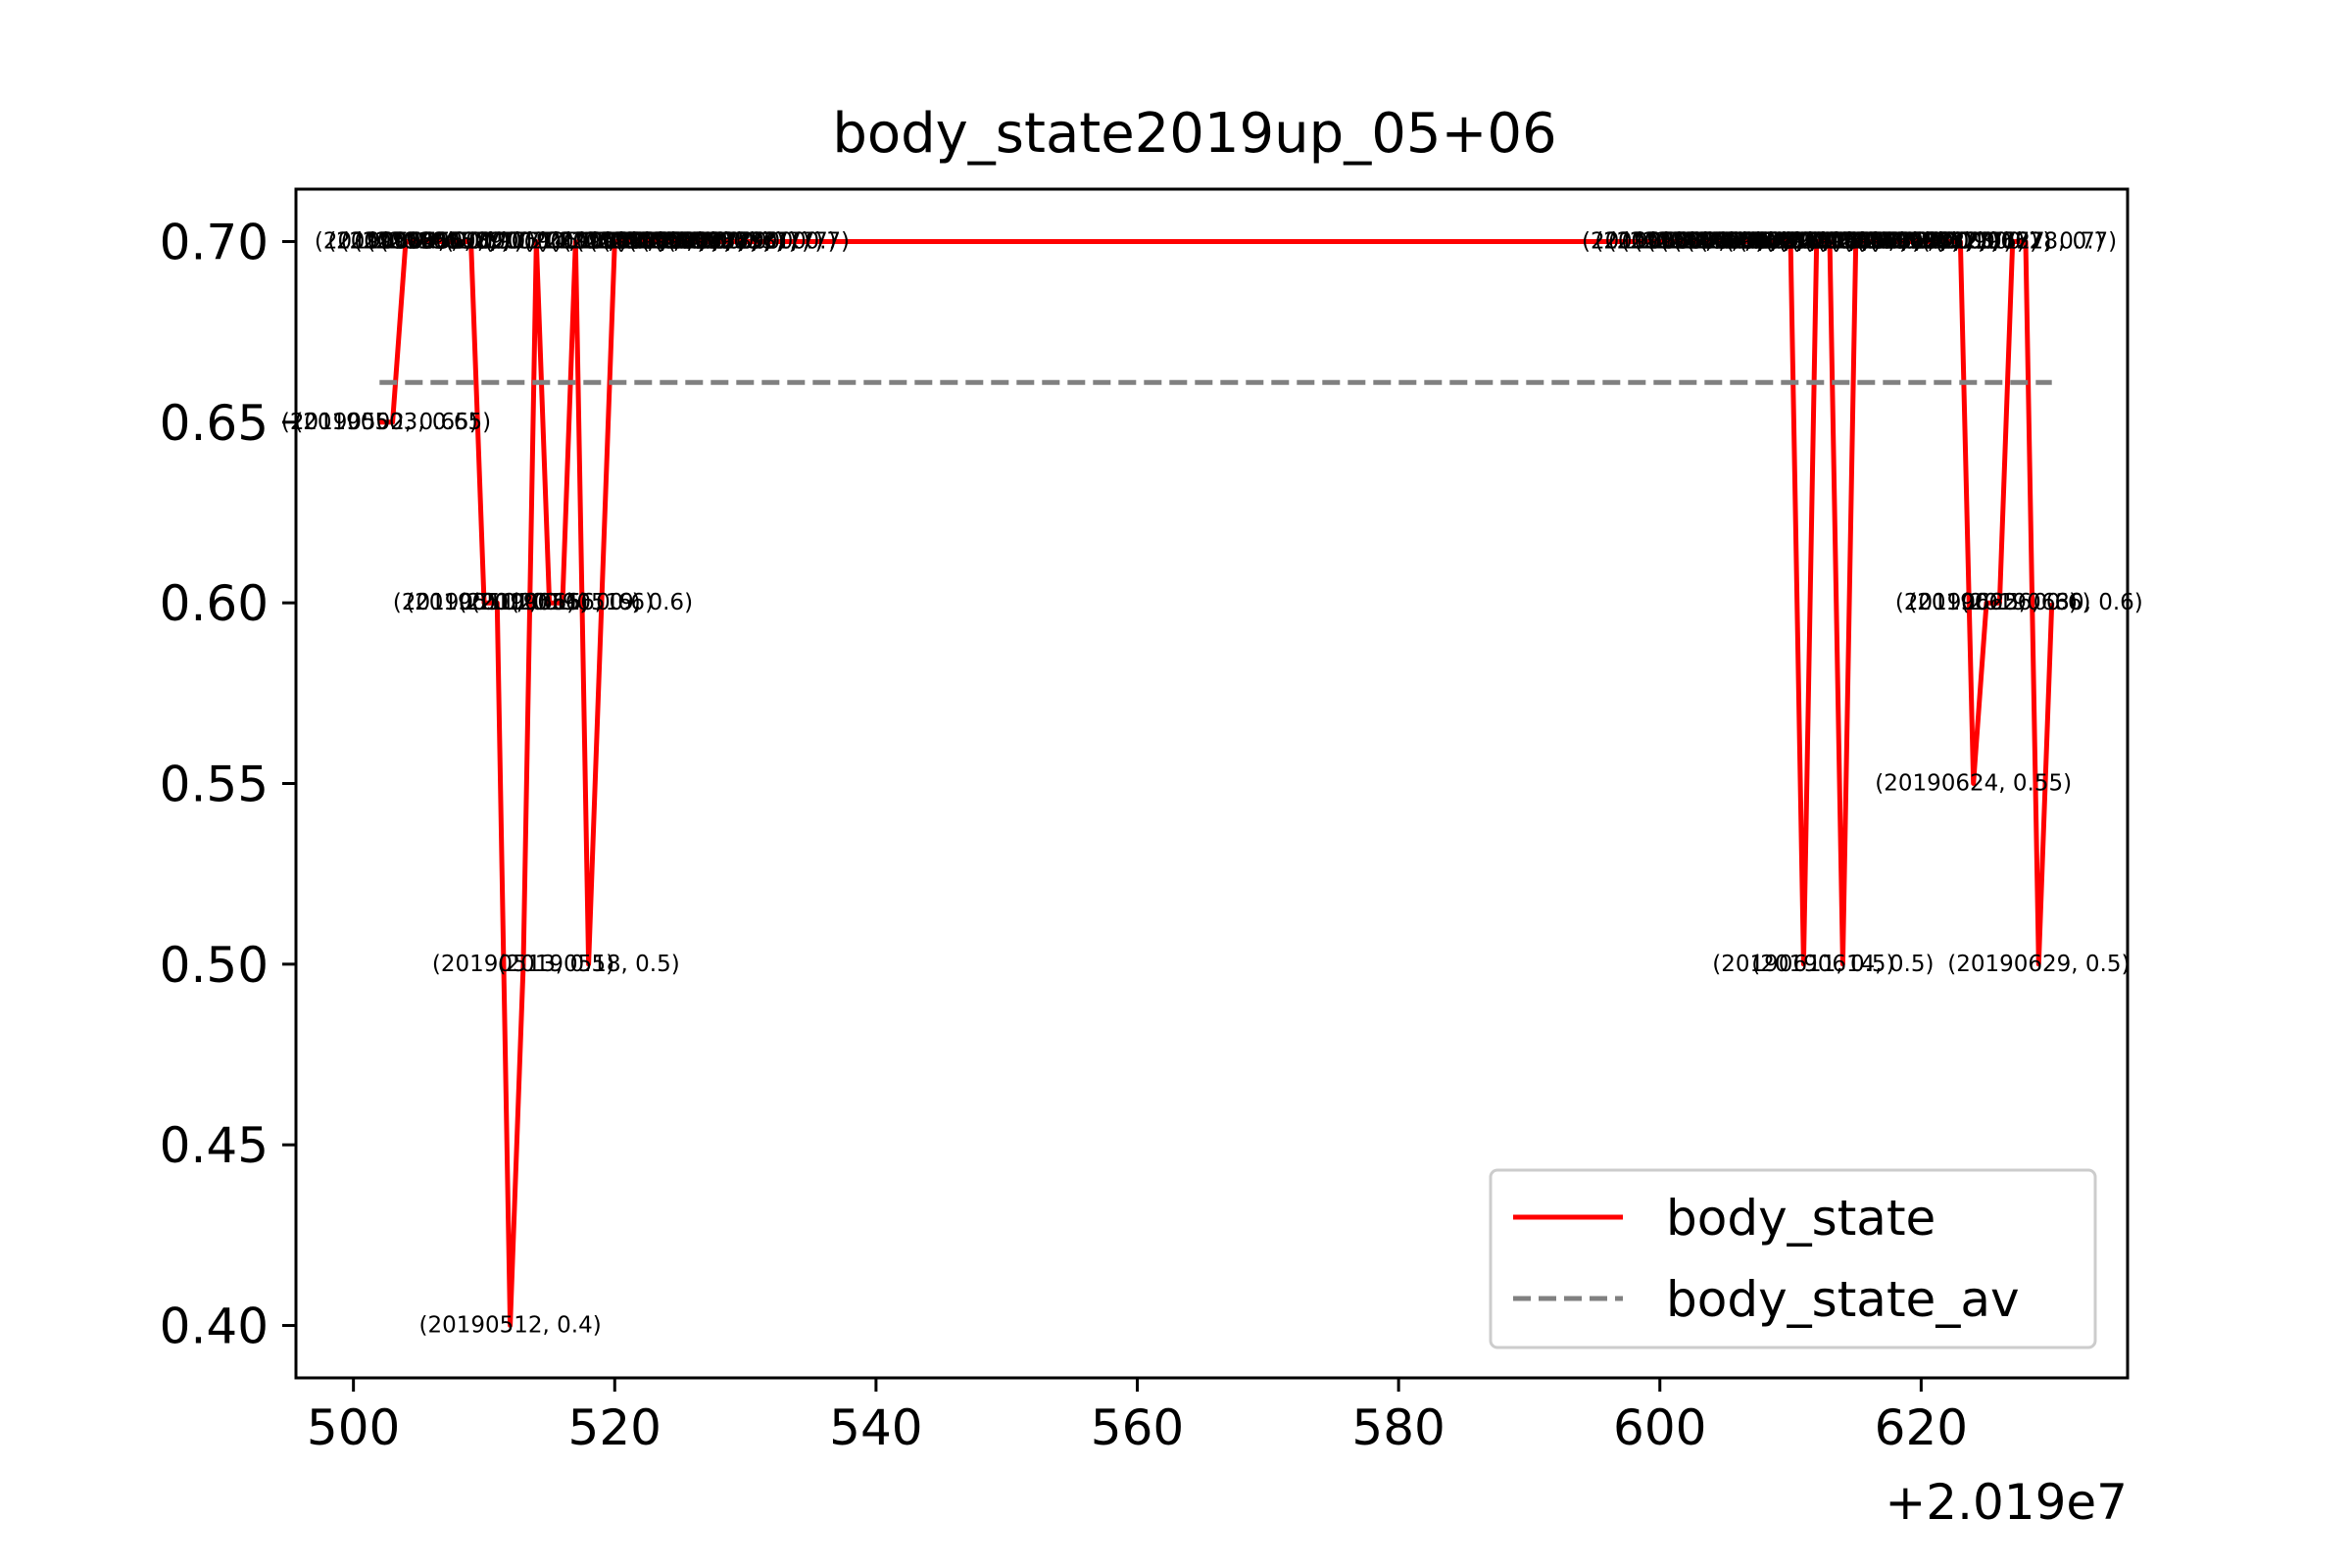 This screenshot has height=1568, width=2352. I want to click on x-tick-label-580: 580, so click(1398, 1427).